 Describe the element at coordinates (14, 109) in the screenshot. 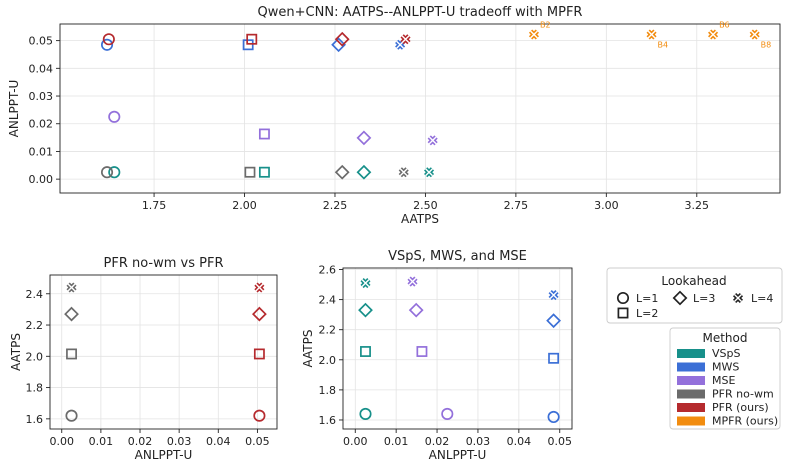

I see `y-axis-label: ANLPPT-U` at that location.